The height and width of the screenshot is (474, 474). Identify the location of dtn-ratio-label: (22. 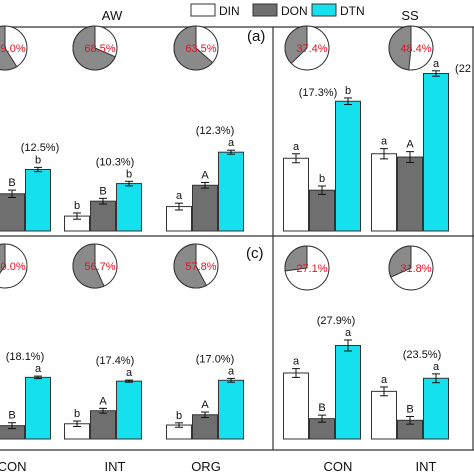
(463, 69).